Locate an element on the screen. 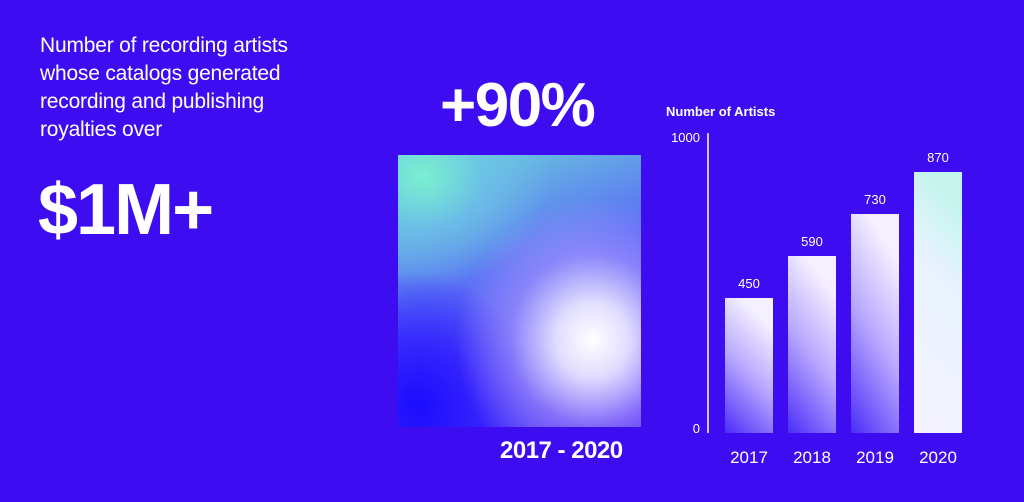  bar-2018 is located at coordinates (812, 344).